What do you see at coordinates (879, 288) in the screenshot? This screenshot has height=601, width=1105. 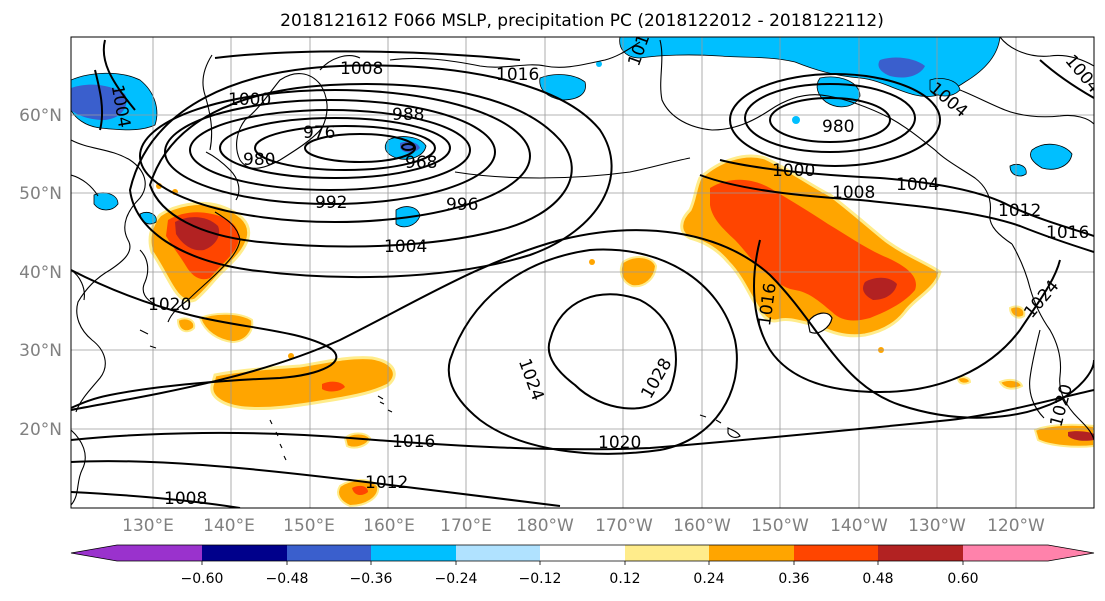 I see `plume-ne-pacific-darkred` at bounding box center [879, 288].